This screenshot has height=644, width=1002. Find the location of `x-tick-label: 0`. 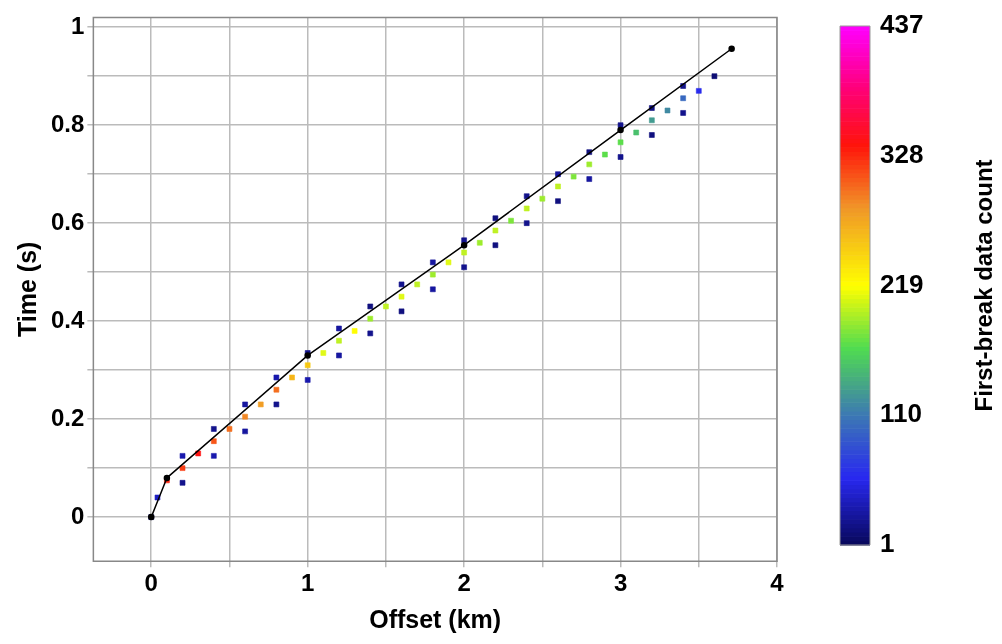

x-tick-label: 0 is located at coordinates (151, 583).